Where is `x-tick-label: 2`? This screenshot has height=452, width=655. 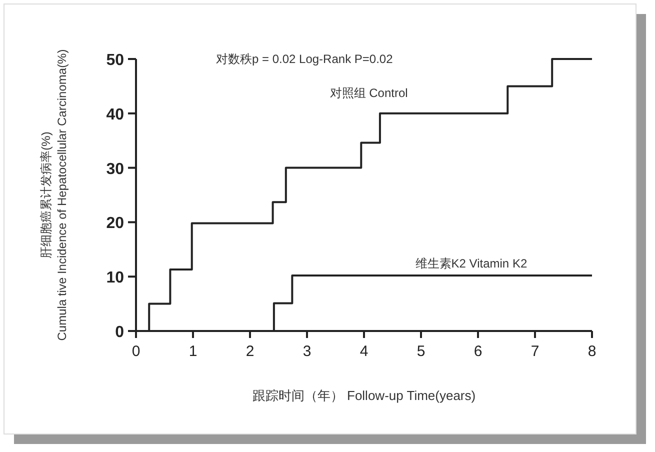 x-tick-label: 2 is located at coordinates (250, 351).